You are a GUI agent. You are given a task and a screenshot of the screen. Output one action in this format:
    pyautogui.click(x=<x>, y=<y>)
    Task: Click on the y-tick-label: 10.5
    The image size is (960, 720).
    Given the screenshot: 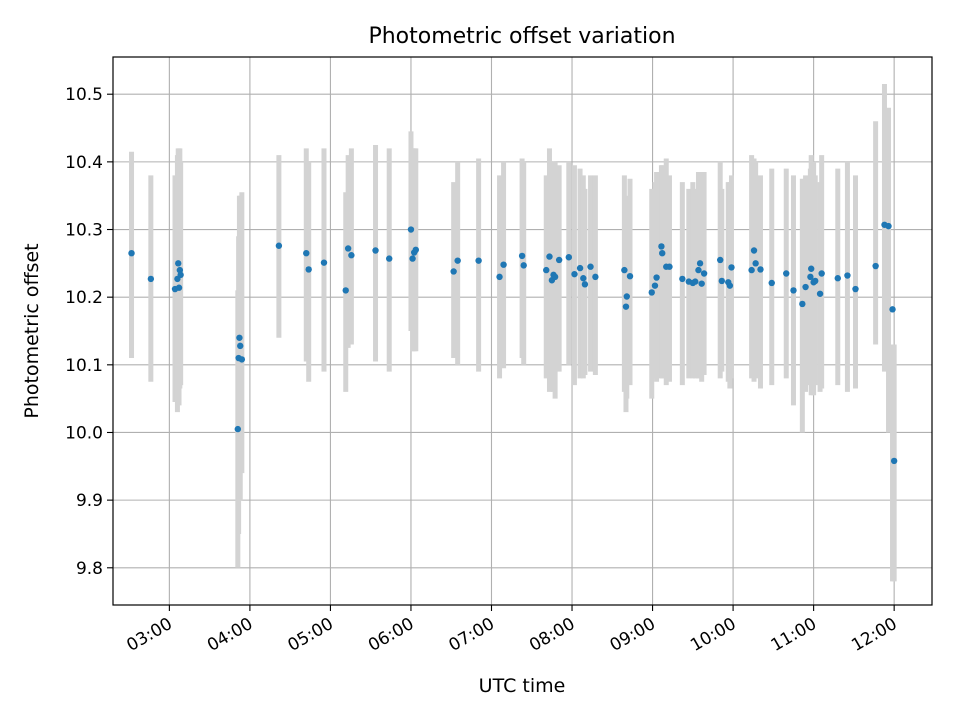 What is the action you would take?
    pyautogui.click(x=84, y=95)
    